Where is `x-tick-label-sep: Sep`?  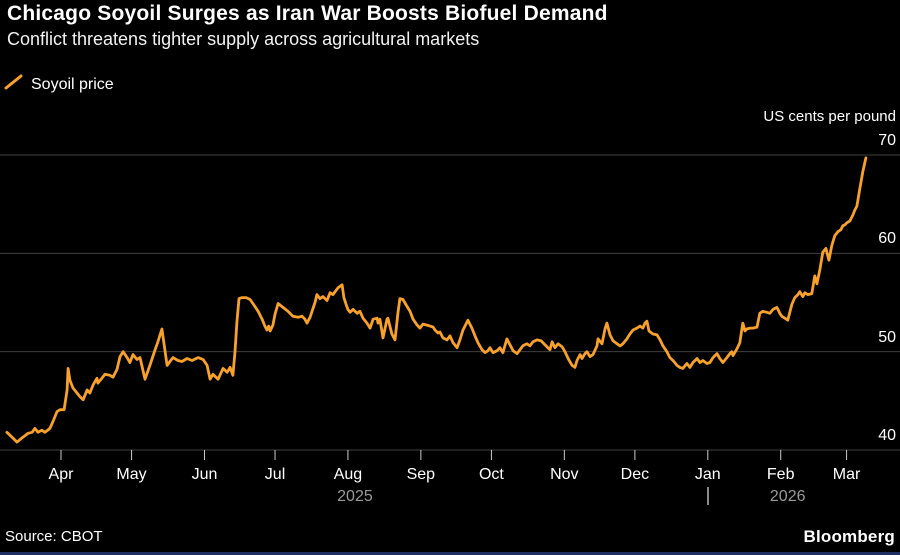 x-tick-label-sep: Sep is located at coordinates (421, 474).